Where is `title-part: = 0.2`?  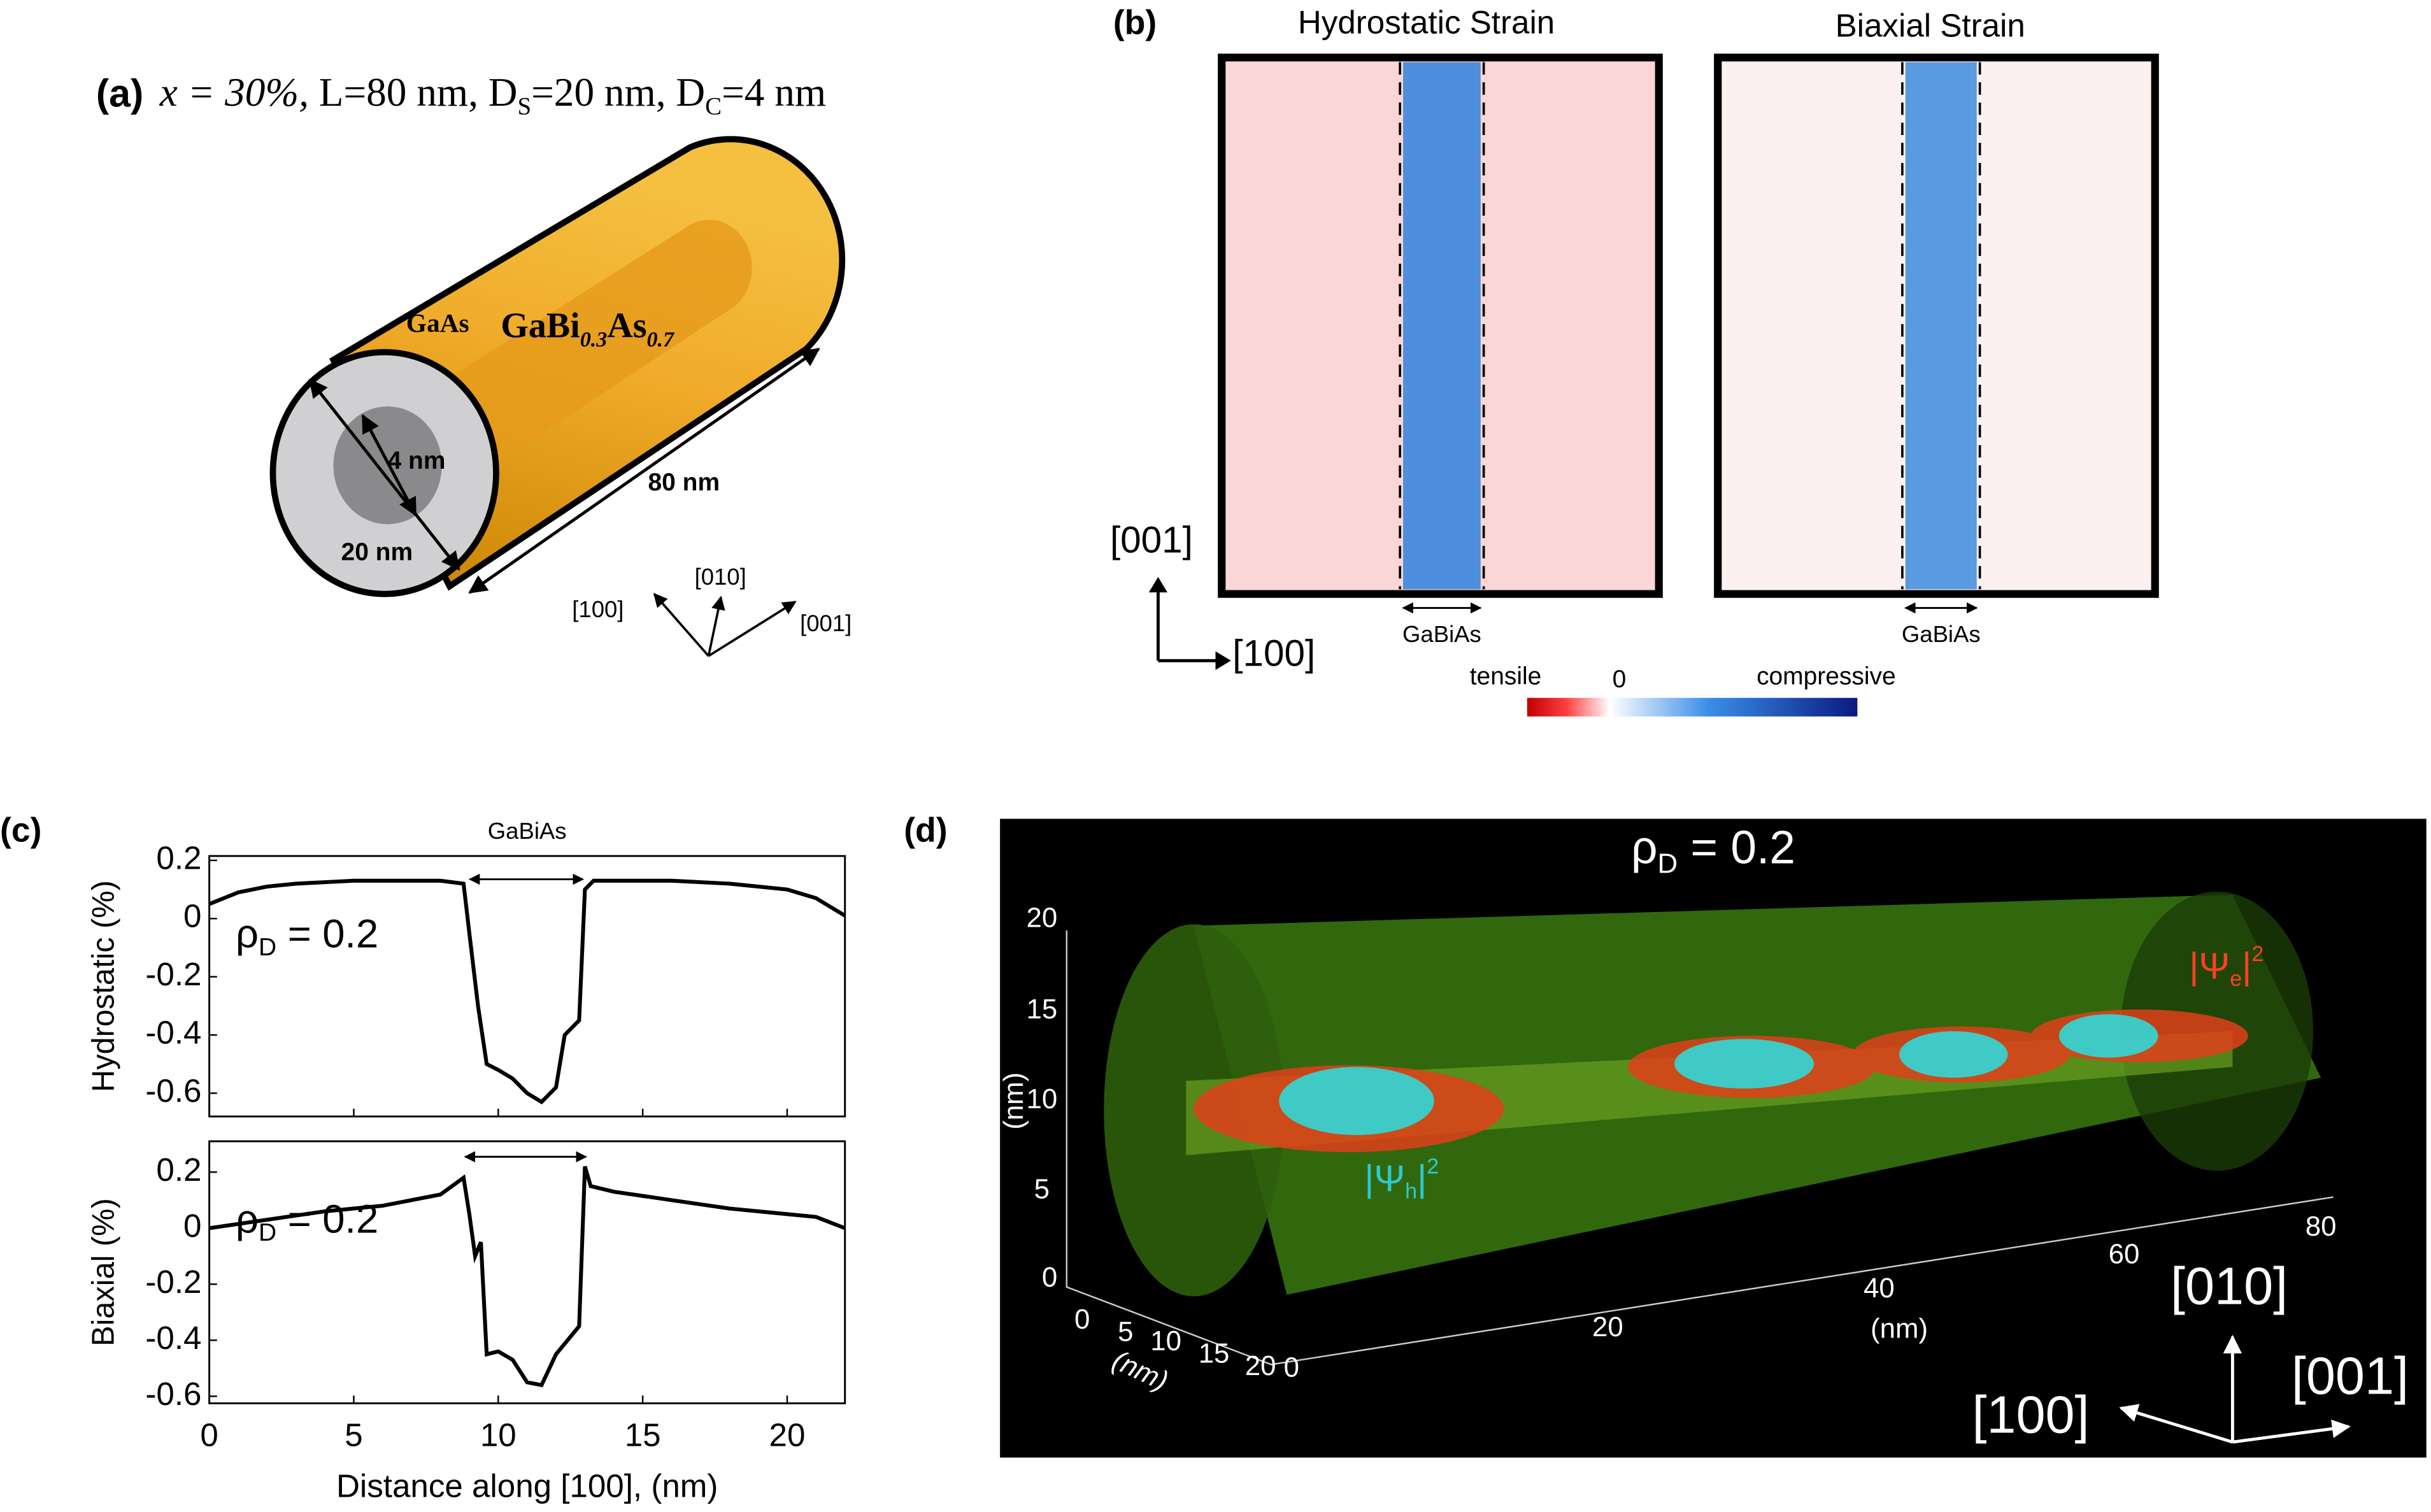
title-part: = 0.2 is located at coordinates (1736, 848).